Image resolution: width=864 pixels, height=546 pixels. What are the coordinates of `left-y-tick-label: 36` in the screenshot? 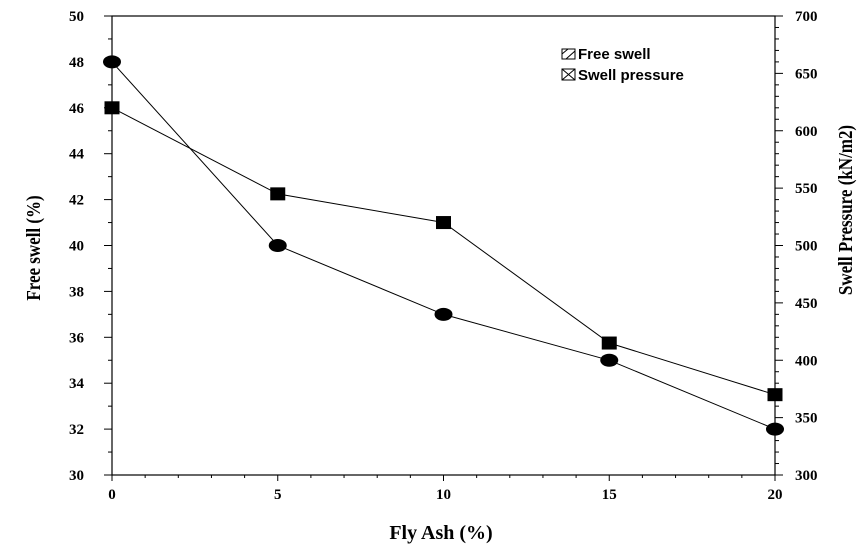 It's located at (77, 338).